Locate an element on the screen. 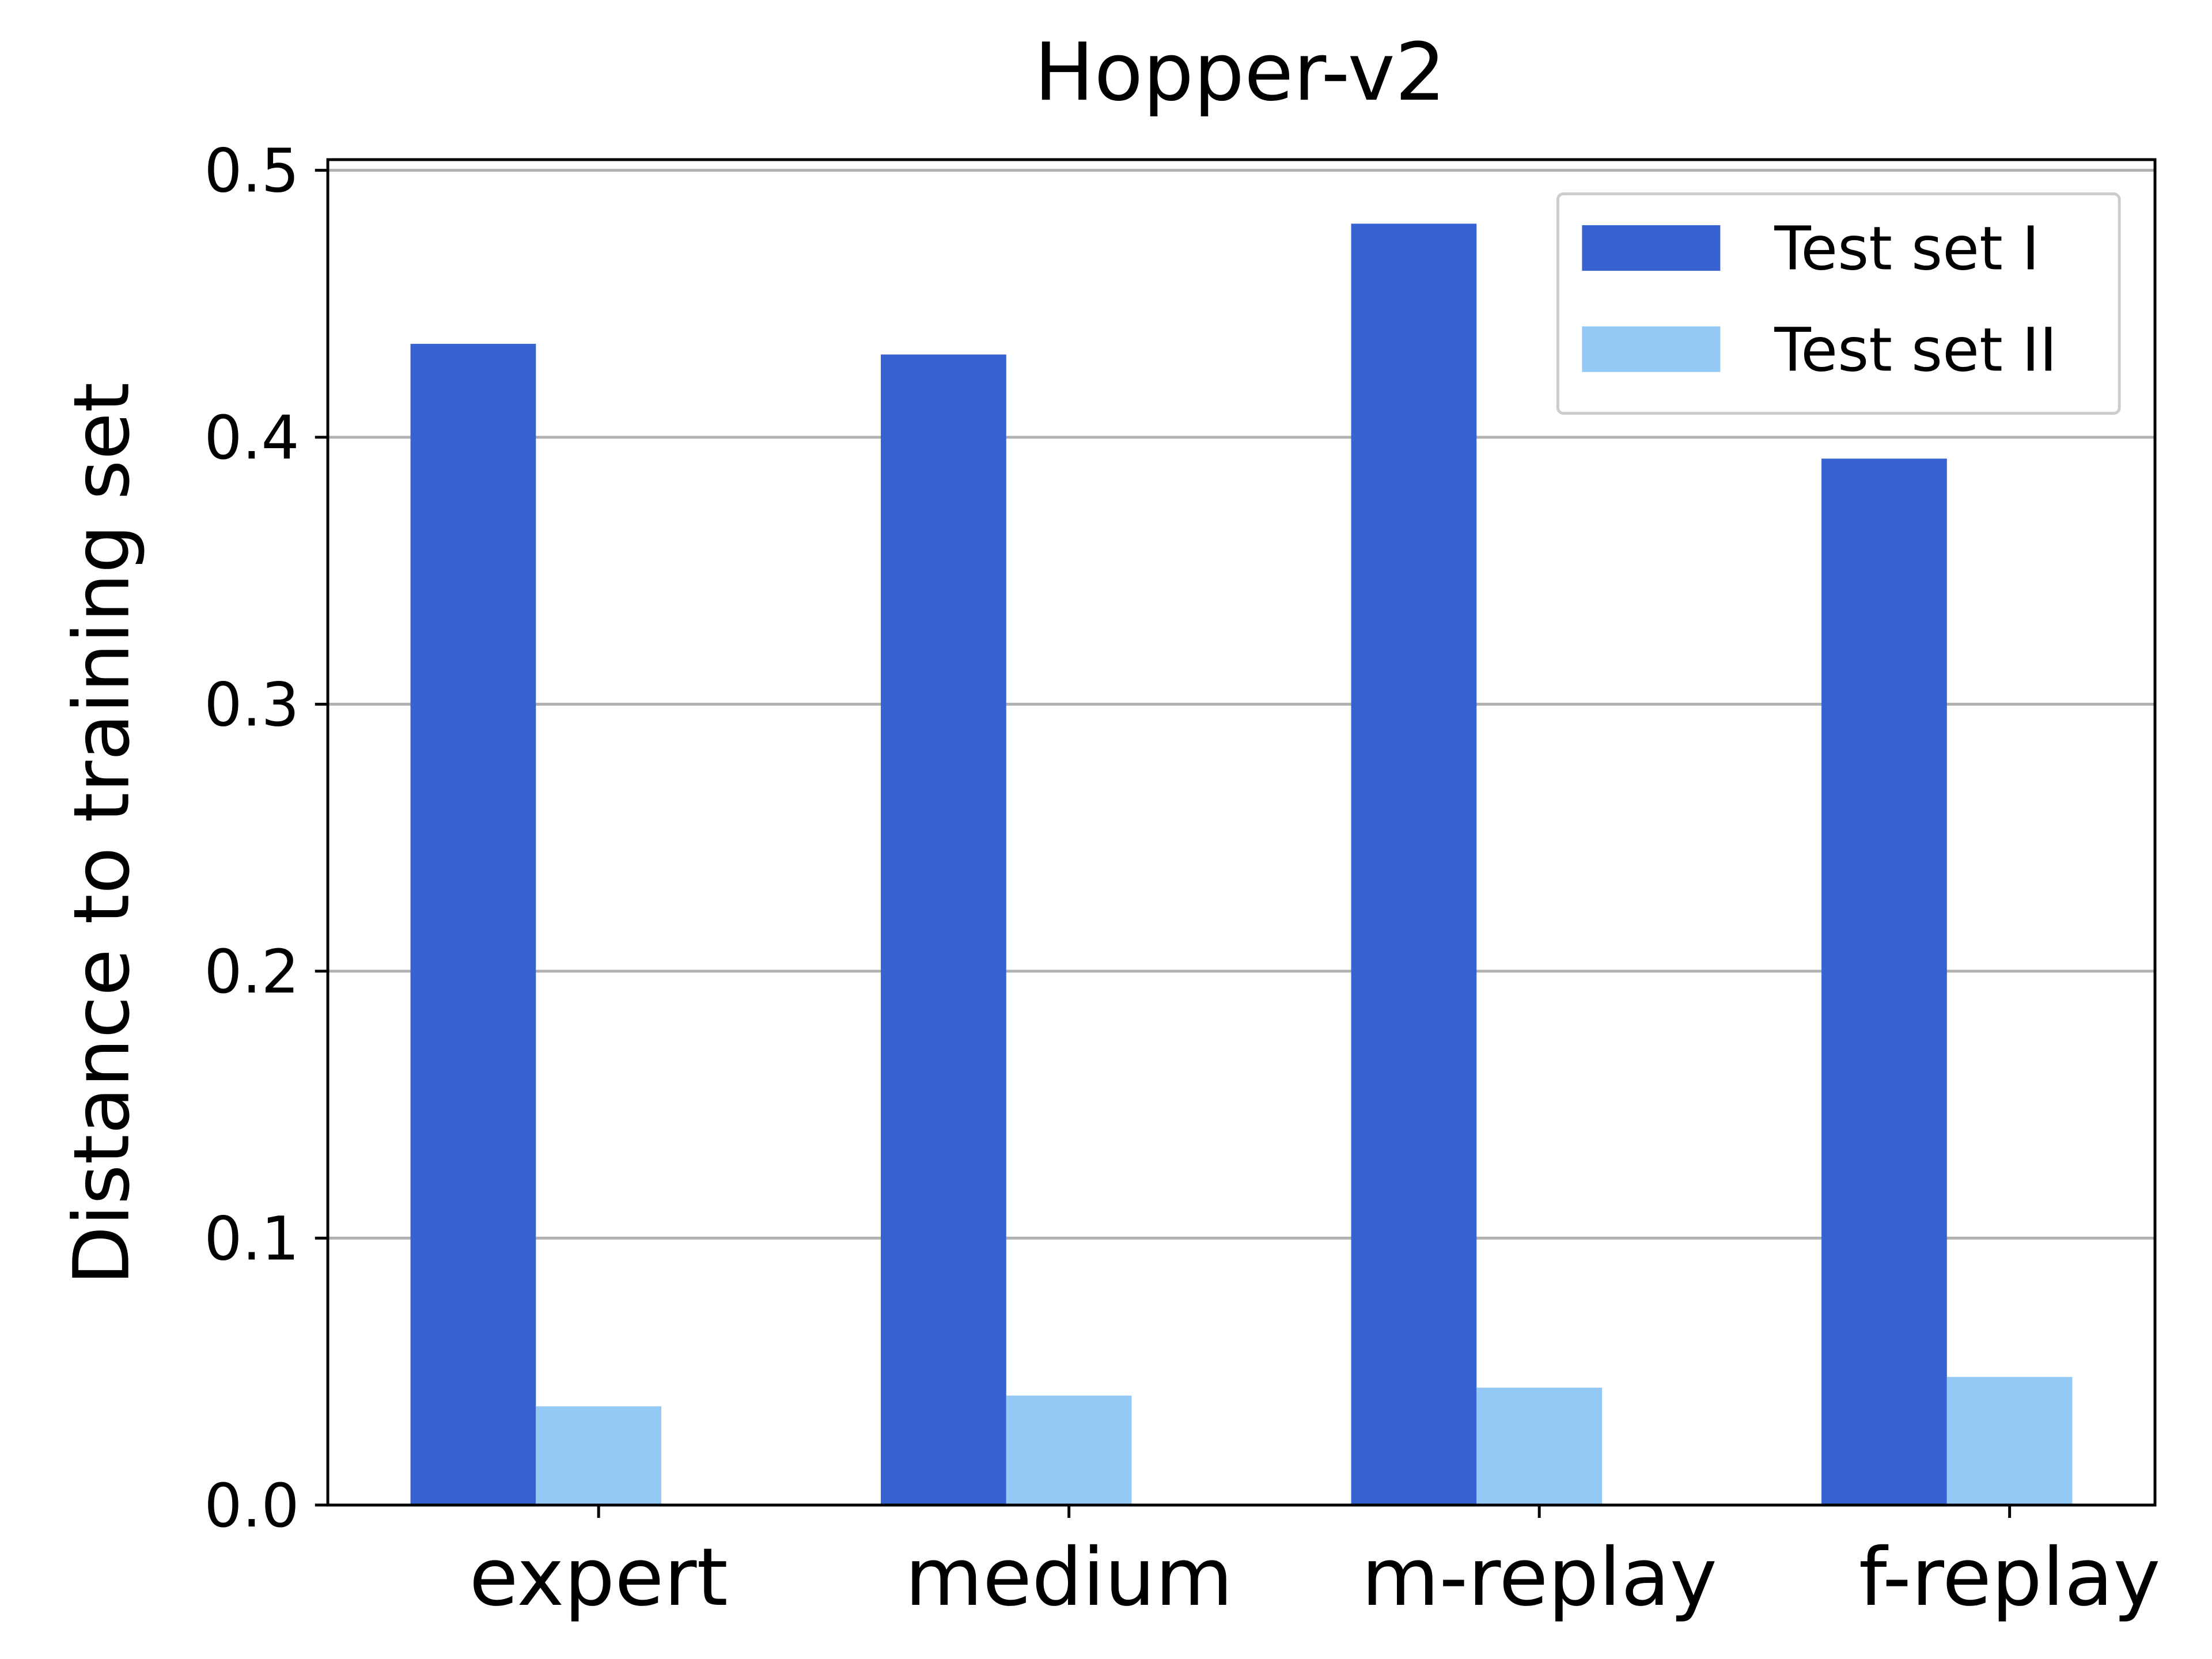 Image resolution: width=2212 pixels, height=1659 pixels. y-axis-label: Distance to training set is located at coordinates (102, 833).